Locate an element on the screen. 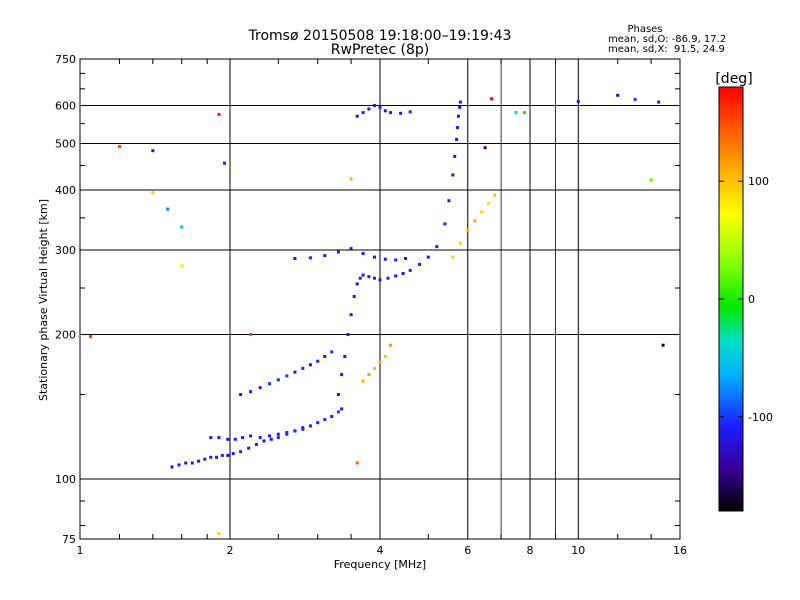  x-tick-label: 1 is located at coordinates (80, 550).